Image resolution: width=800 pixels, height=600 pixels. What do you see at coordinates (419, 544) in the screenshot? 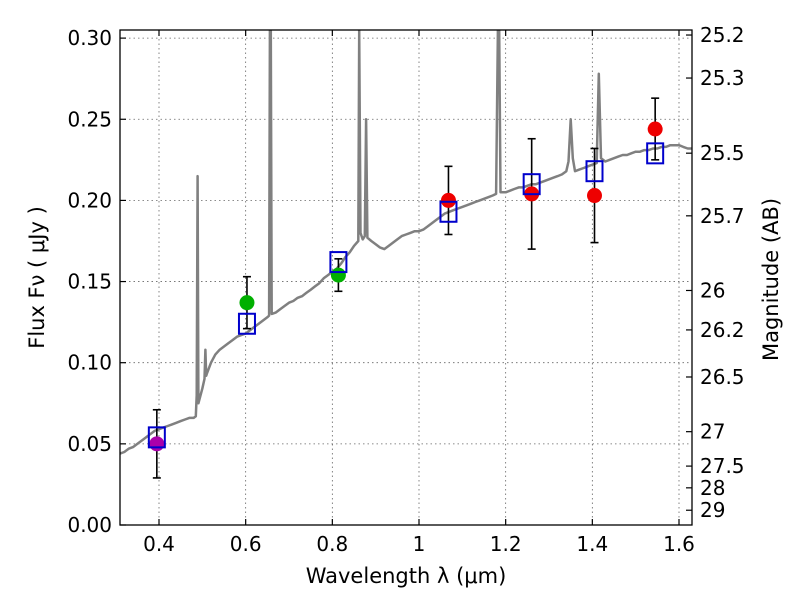
I see `x-tick-label: 1` at bounding box center [419, 544].